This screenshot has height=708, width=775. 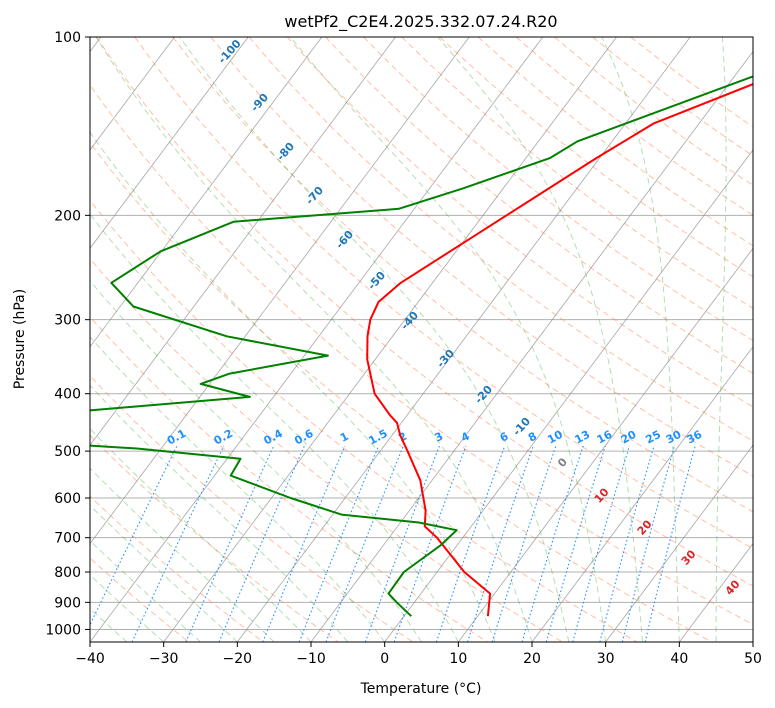 What do you see at coordinates (421, 689) in the screenshot?
I see `x-axis-label: Temperature (°C)` at bounding box center [421, 689].